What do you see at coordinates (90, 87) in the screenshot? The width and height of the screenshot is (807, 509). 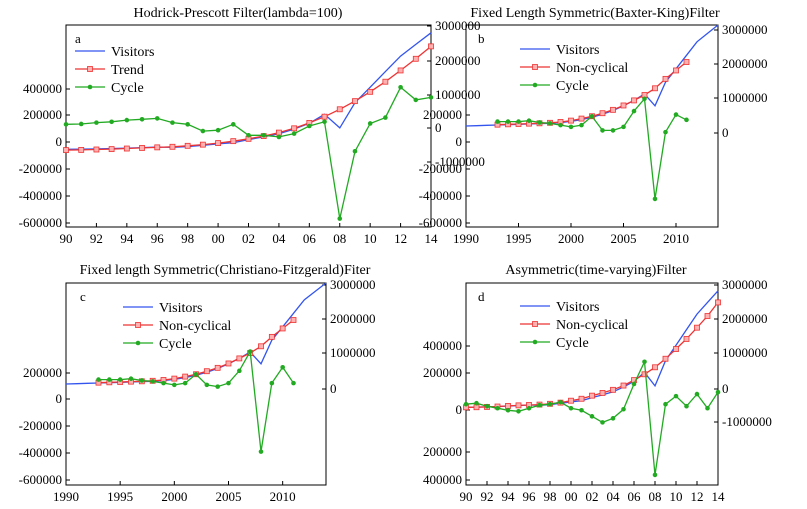 I see `legend-cycle-marker` at bounding box center [90, 87].